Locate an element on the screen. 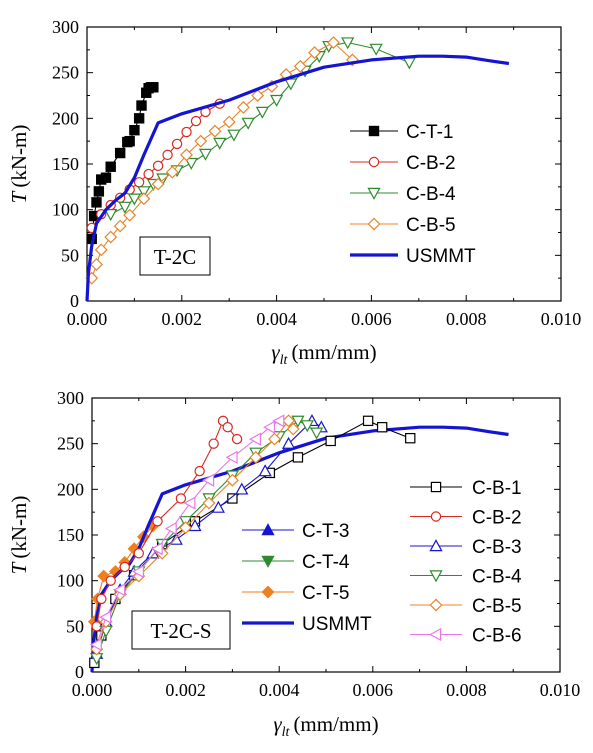 Image resolution: width=593 pixels, height=753 pixels. legend-label: C-B-2 is located at coordinates (497, 518).